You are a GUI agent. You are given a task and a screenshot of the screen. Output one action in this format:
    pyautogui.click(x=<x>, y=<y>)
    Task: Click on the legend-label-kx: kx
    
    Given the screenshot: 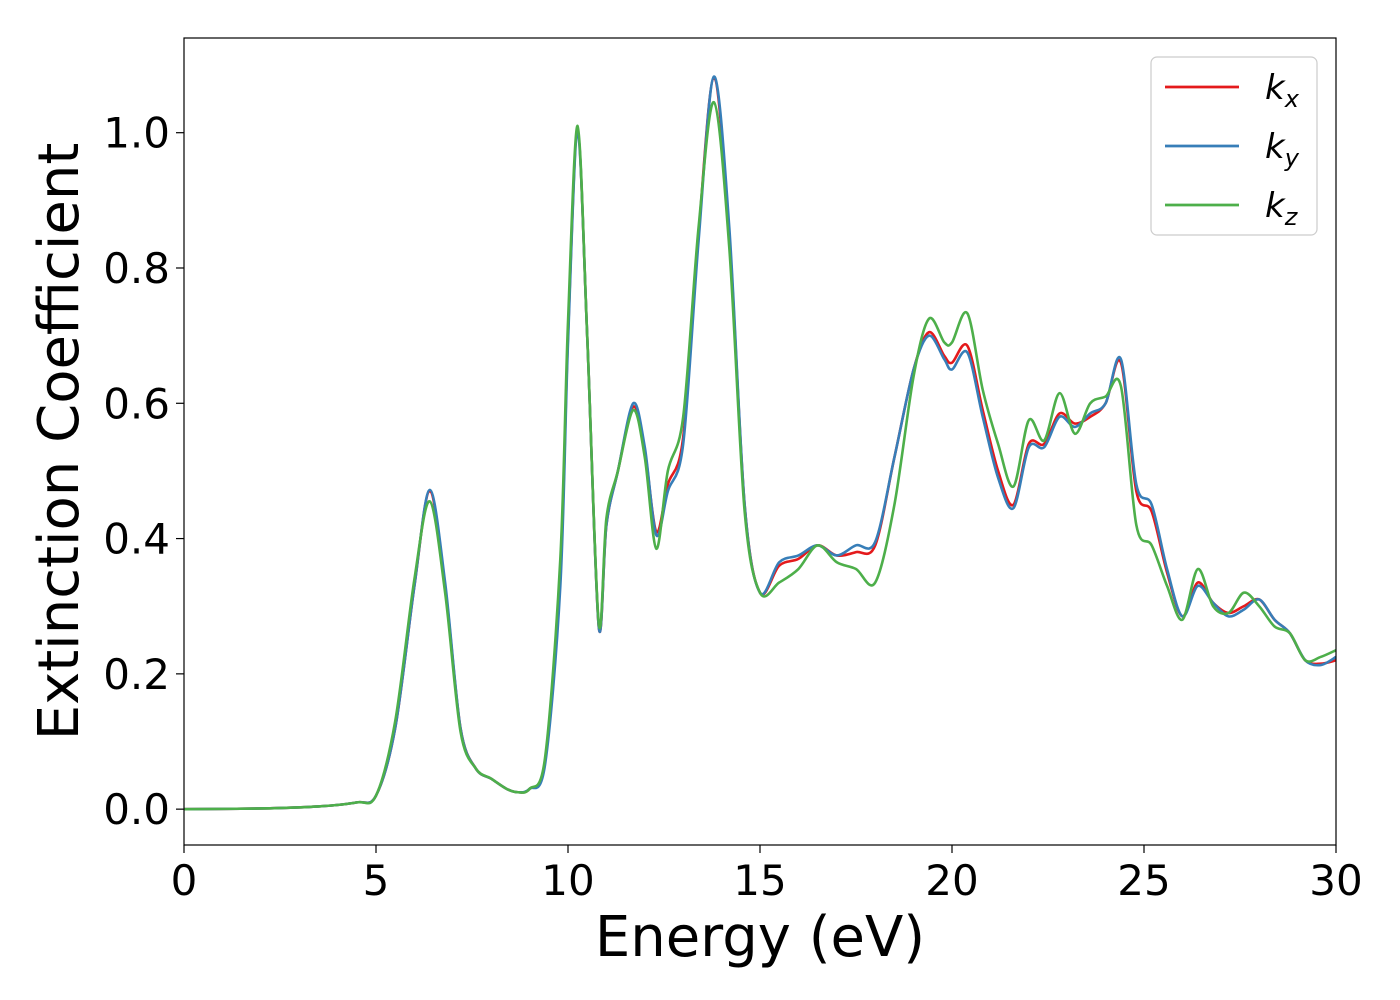 What is the action you would take?
    pyautogui.click(x=1282, y=90)
    